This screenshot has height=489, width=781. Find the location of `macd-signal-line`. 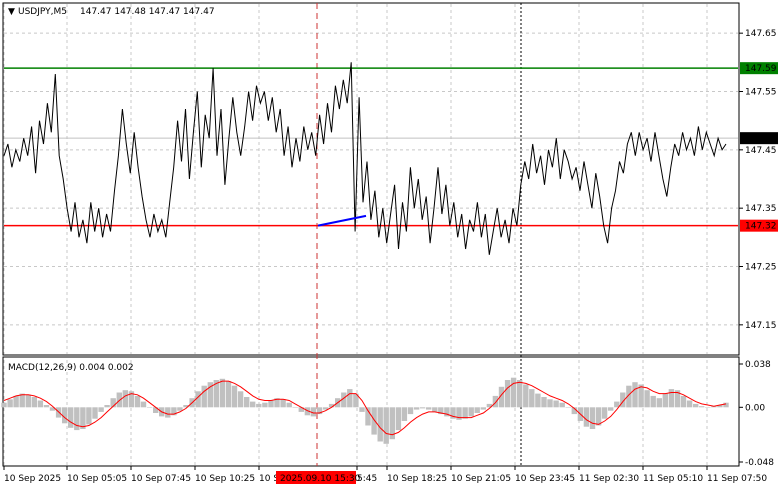

macd-signal-line is located at coordinates (365, 408).